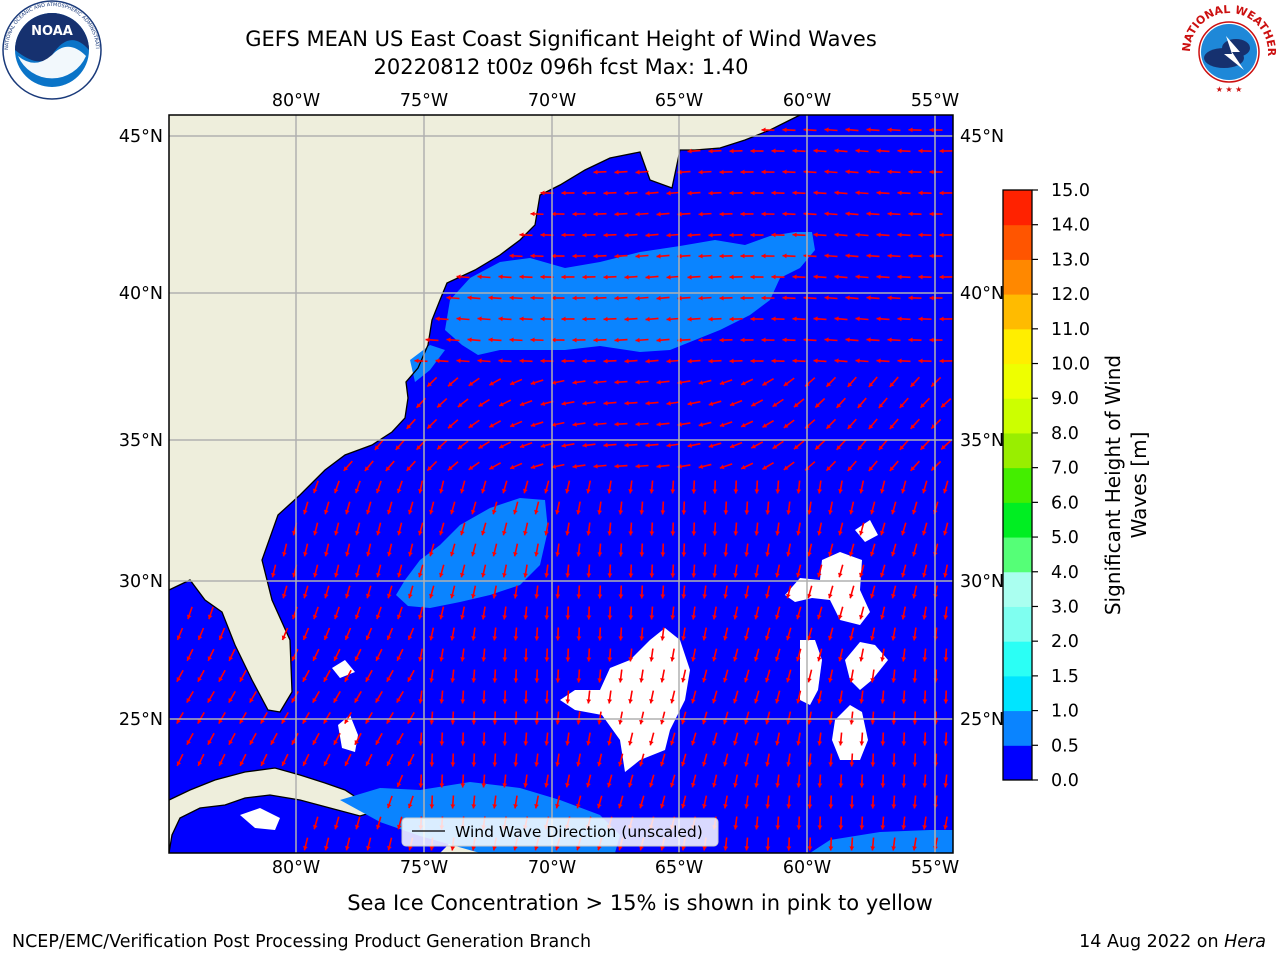  Describe the element at coordinates (679, 868) in the screenshot. I see `lon-tick-bottom: 65°W` at that location.